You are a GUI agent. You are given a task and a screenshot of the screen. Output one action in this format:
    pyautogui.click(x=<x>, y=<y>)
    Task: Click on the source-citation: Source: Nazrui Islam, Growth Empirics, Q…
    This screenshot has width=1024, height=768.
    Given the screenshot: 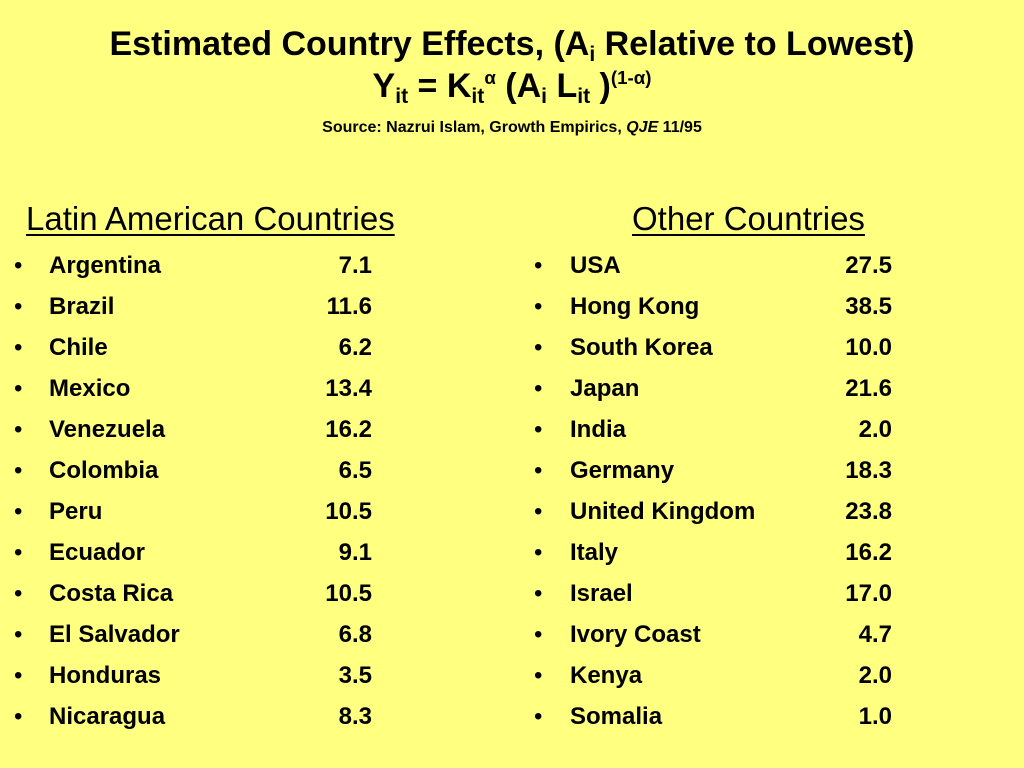 What is the action you would take?
    pyautogui.click(x=512, y=128)
    